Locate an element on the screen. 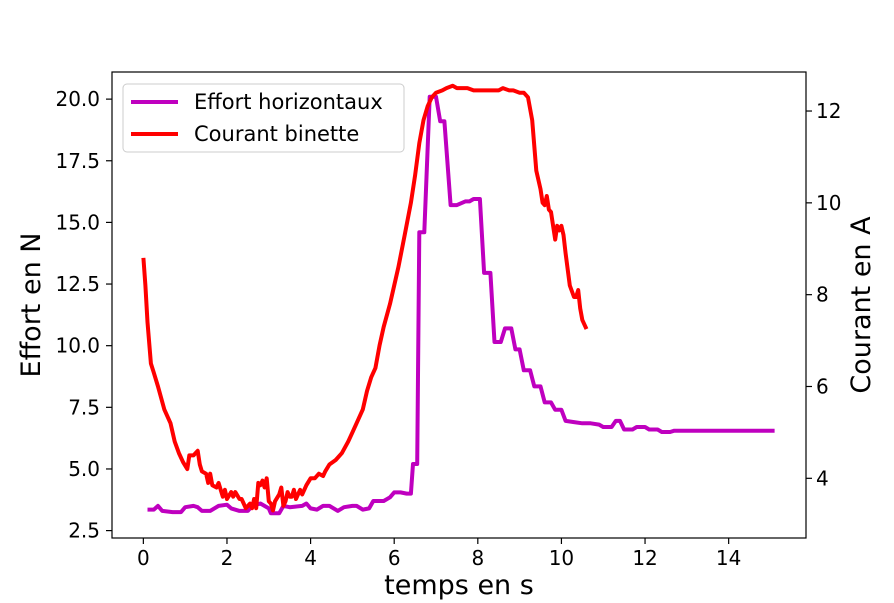  y-axis-left-title: Effort en N is located at coordinates (31, 305).